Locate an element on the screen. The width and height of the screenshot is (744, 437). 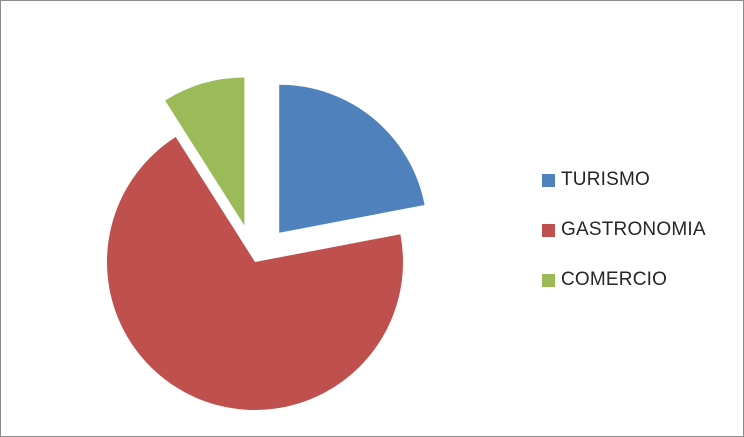
legend-swatch-gastronomia is located at coordinates (548, 230).